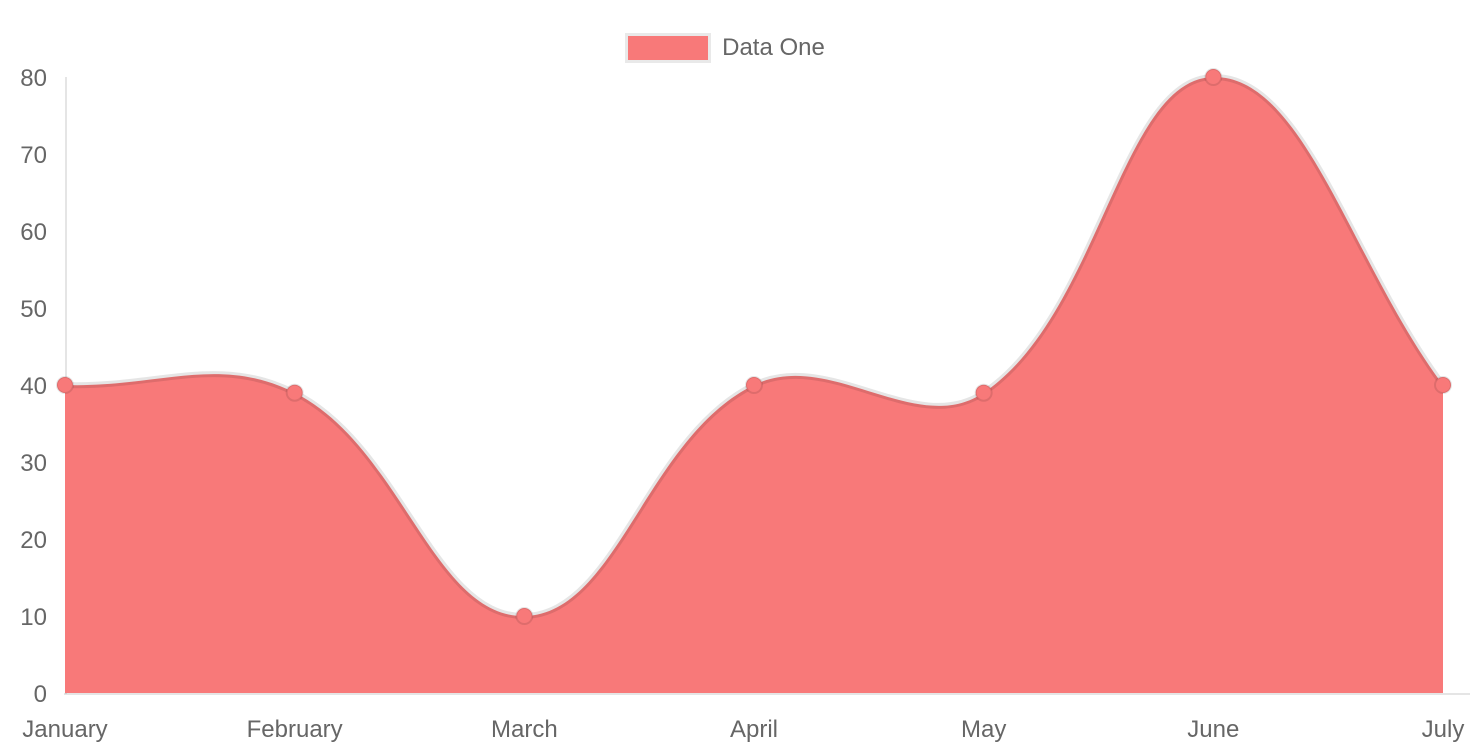 Image resolution: width=1484 pixels, height=756 pixels. Describe the element at coordinates (33, 386) in the screenshot. I see `y-tick-label-40: 40` at that location.